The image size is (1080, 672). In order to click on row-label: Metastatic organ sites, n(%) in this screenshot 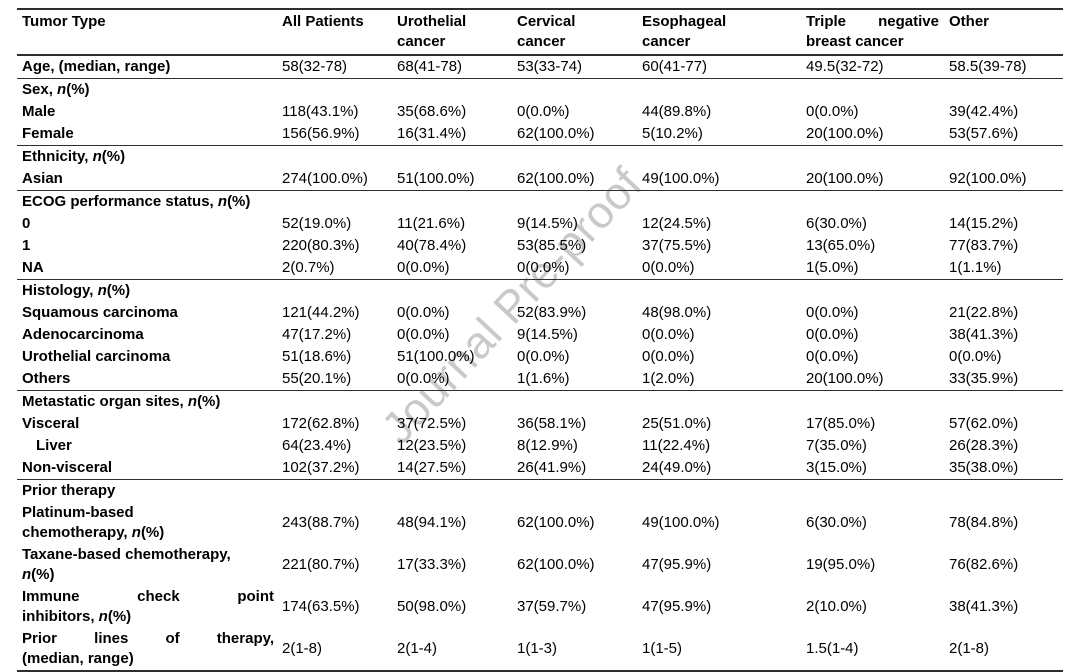, I will do `click(121, 401)`.